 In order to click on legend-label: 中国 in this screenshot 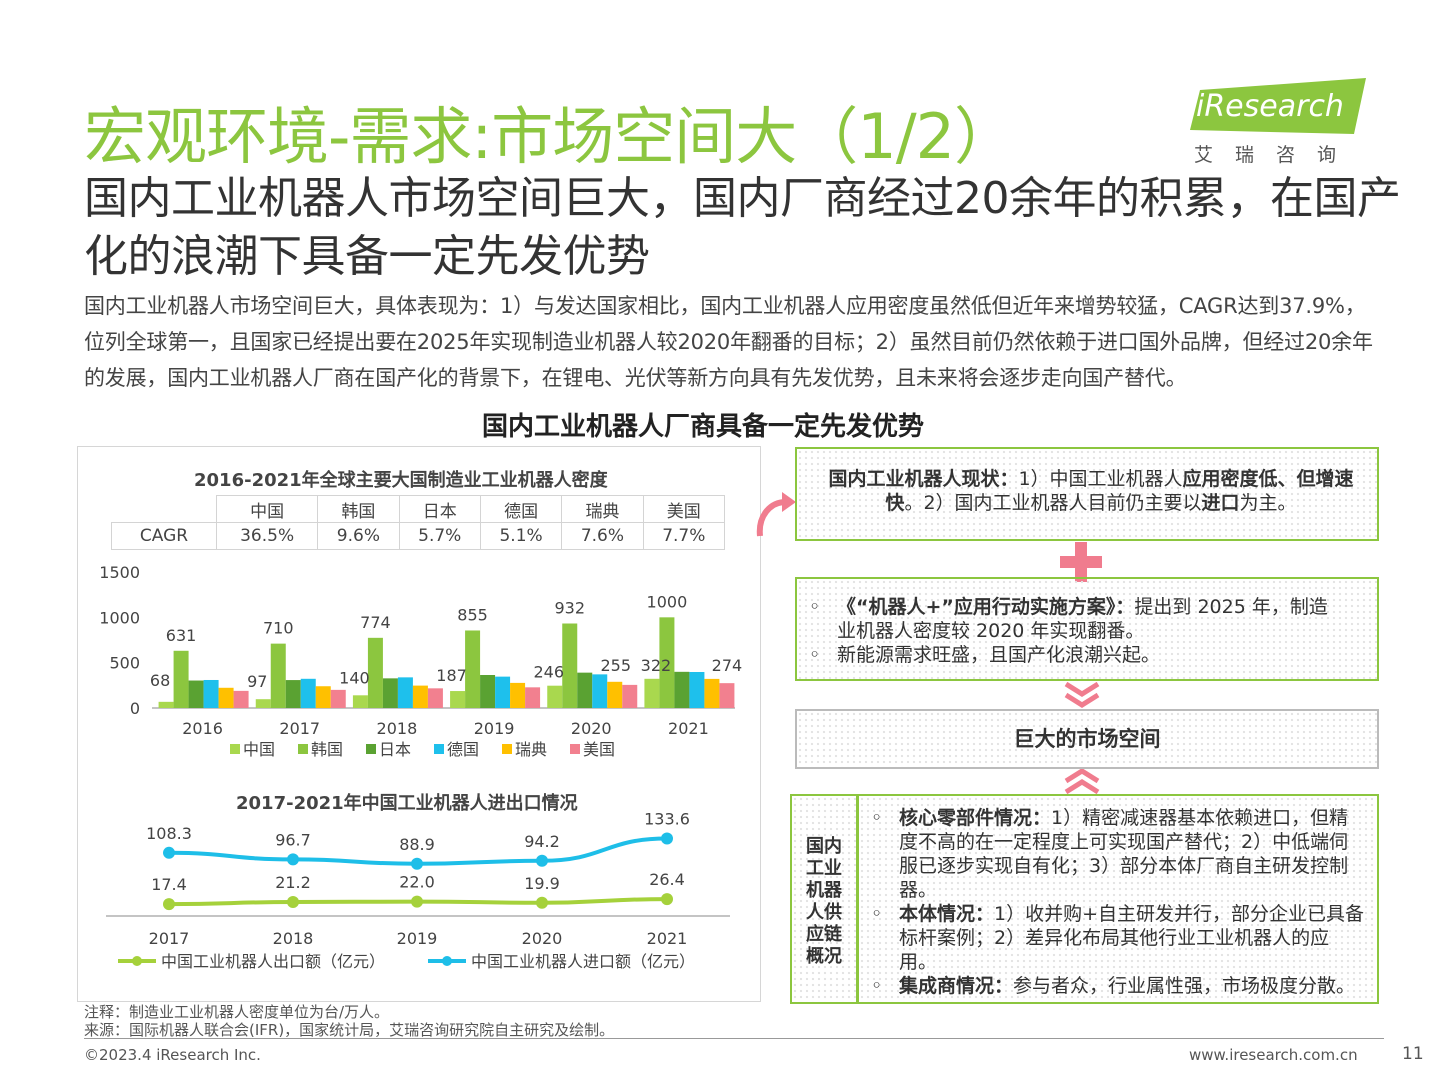, I will do `click(259, 749)`.